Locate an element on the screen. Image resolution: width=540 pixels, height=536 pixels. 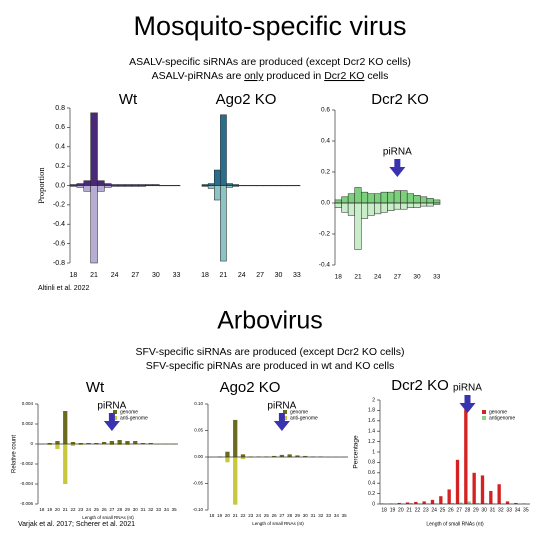
y-tick-label: 0.05 is located at coordinates (198, 430).